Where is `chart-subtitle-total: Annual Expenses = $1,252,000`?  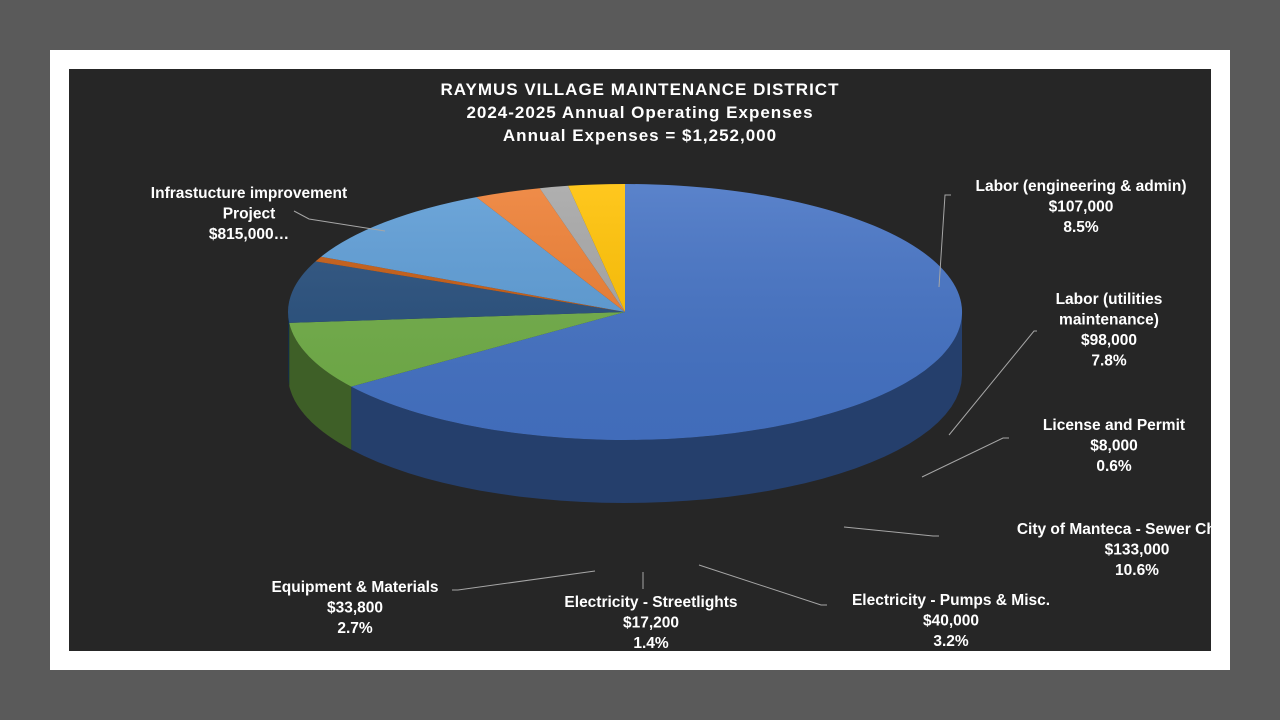 chart-subtitle-total: Annual Expenses = $1,252,000 is located at coordinates (640, 135).